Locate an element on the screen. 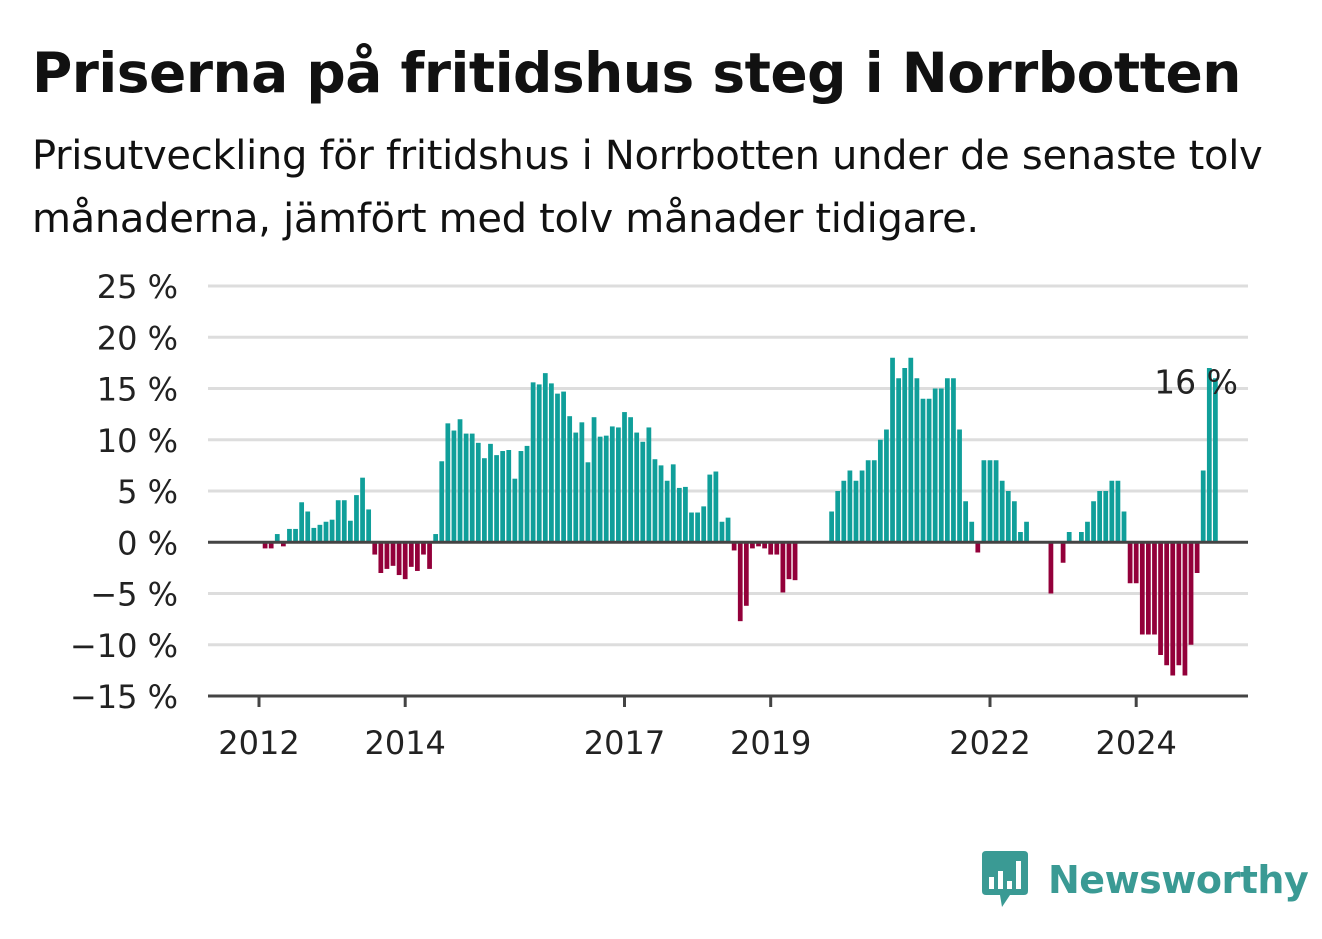 This screenshot has width=1322, height=939. x-tick-label: 2022 is located at coordinates (989, 743).